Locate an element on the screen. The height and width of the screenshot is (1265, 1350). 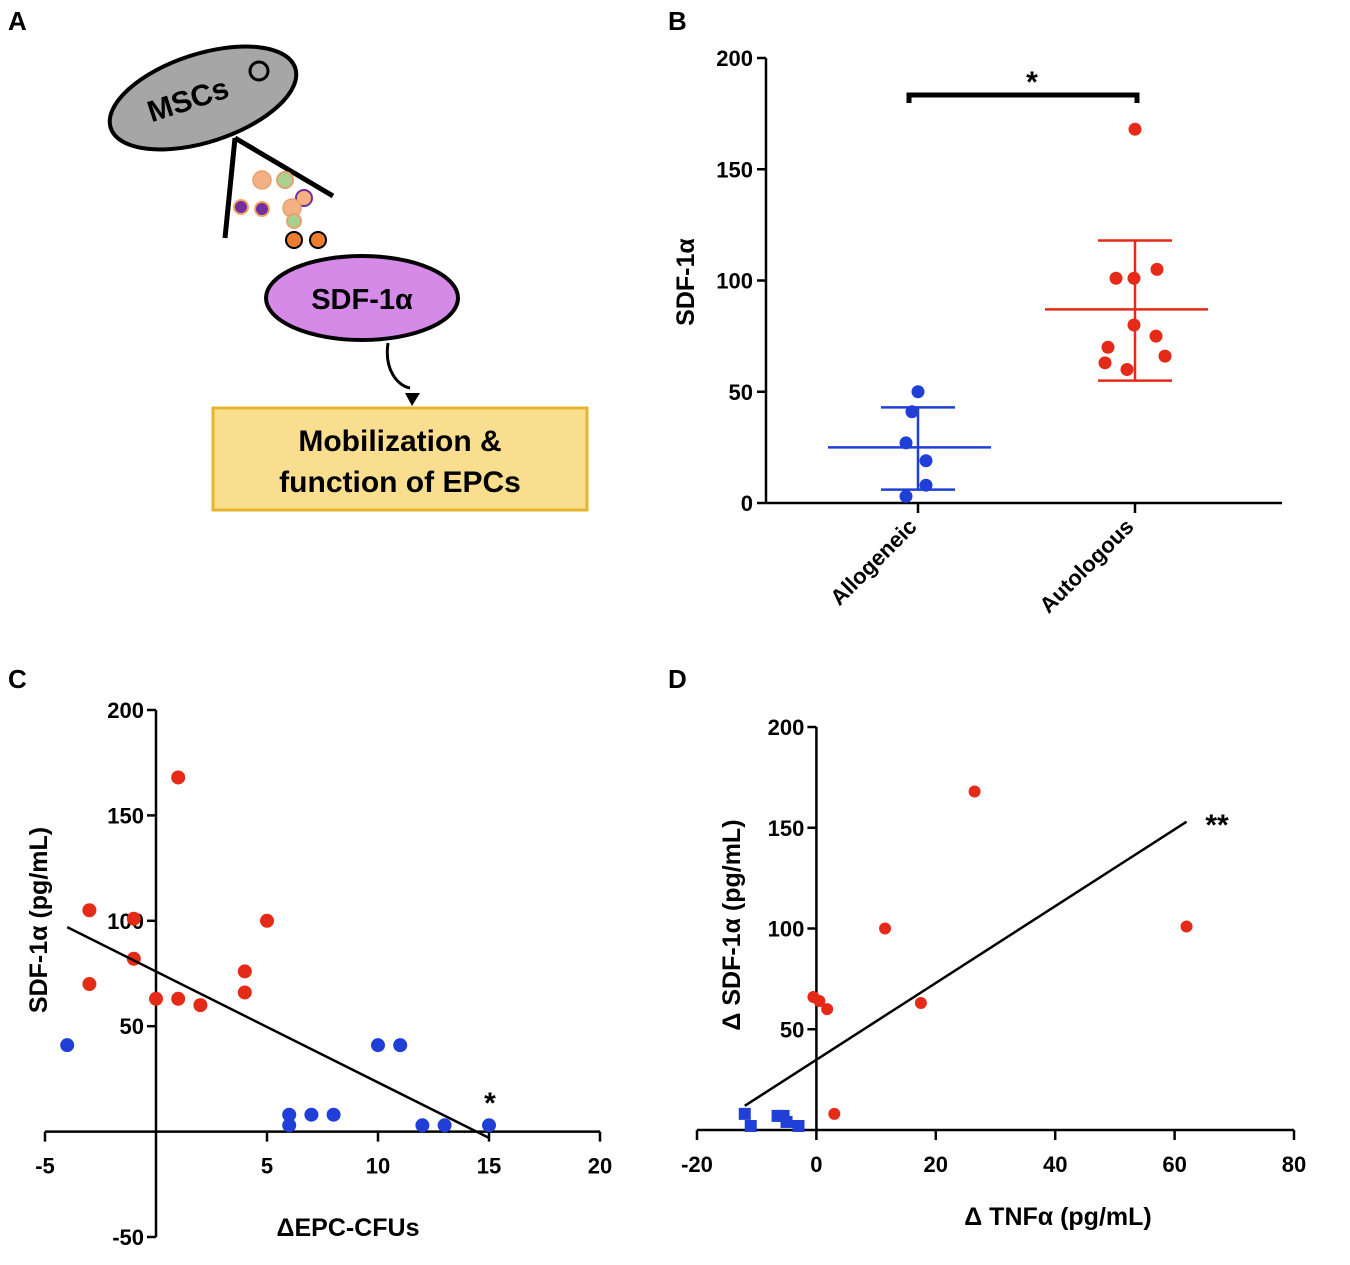
x-tick-label: Autologous is located at coordinates (1086, 566).